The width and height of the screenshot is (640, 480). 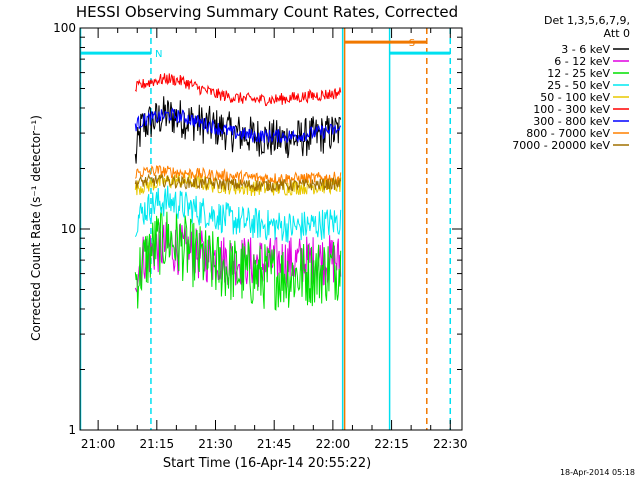 I want to click on y-axis-label: Corrected Count Rate (s⁻¹ detector⁻¹), so click(x=36, y=228).